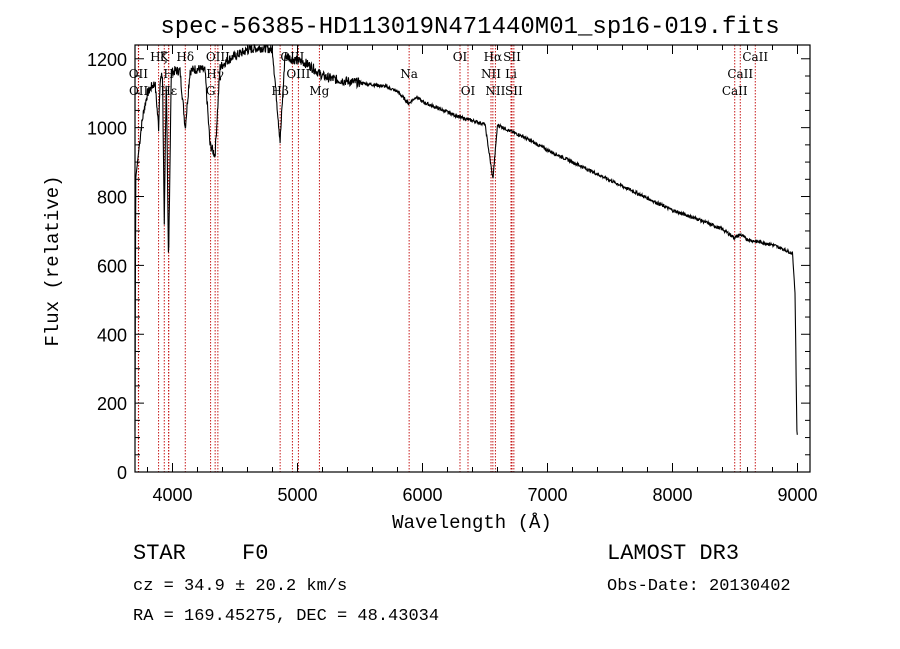 The image size is (900, 649). What do you see at coordinates (112, 266) in the screenshot?
I see `y-tick-label: 600` at bounding box center [112, 266].